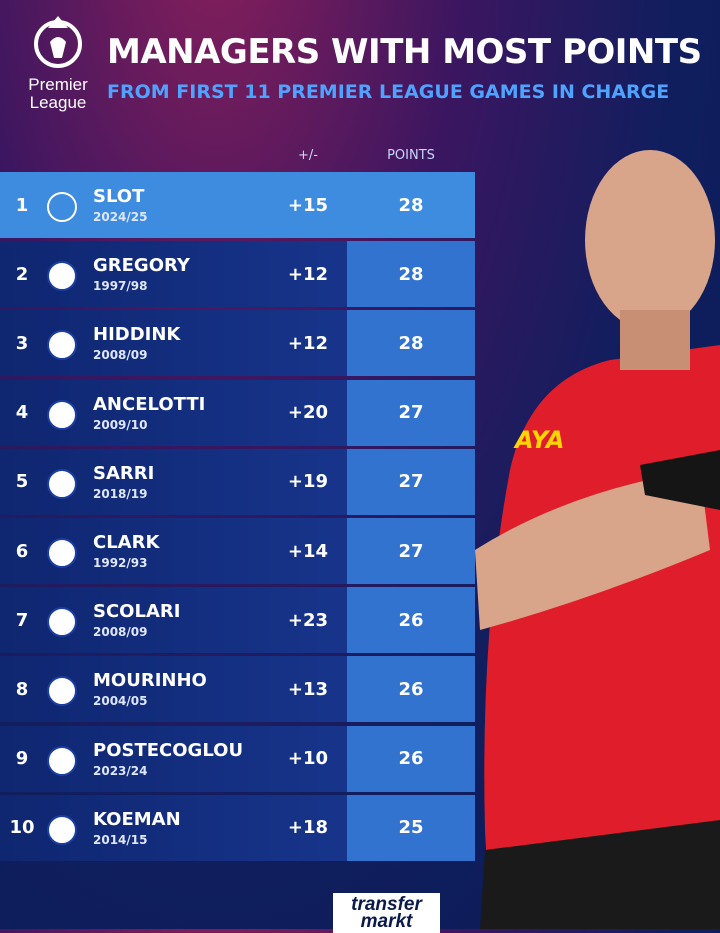 This screenshot has width=720, height=933. Describe the element at coordinates (22, 482) in the screenshot. I see `rank: 5` at that location.